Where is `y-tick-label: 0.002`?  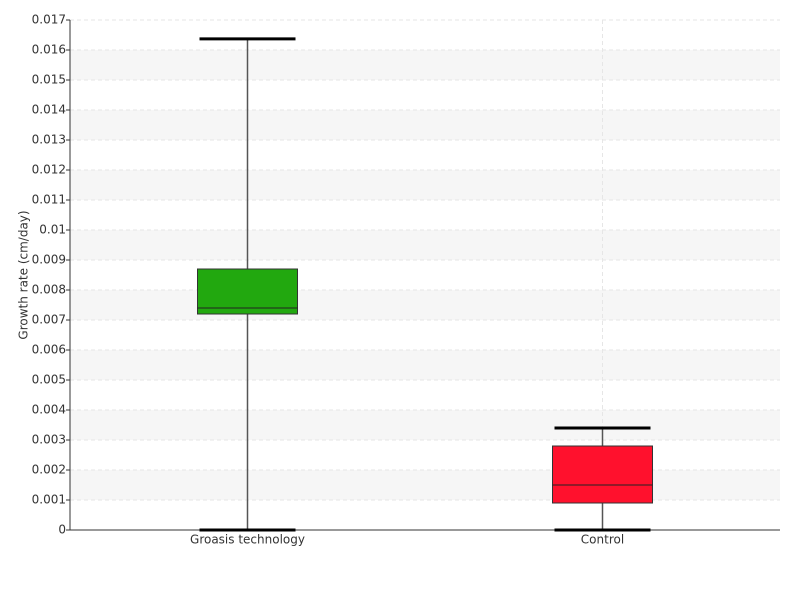
y-tick-label: 0.002 is located at coordinates (49, 470).